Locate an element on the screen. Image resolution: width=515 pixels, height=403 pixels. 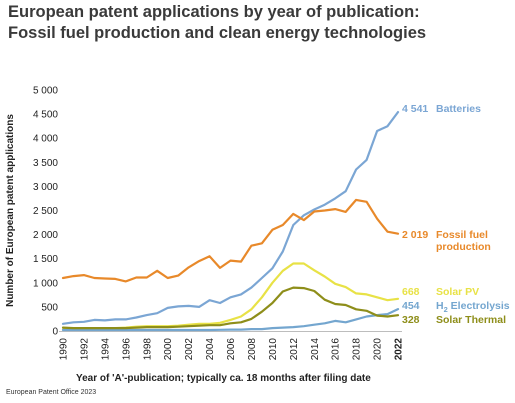
series-end-value-3: 668 is located at coordinates (411, 292).